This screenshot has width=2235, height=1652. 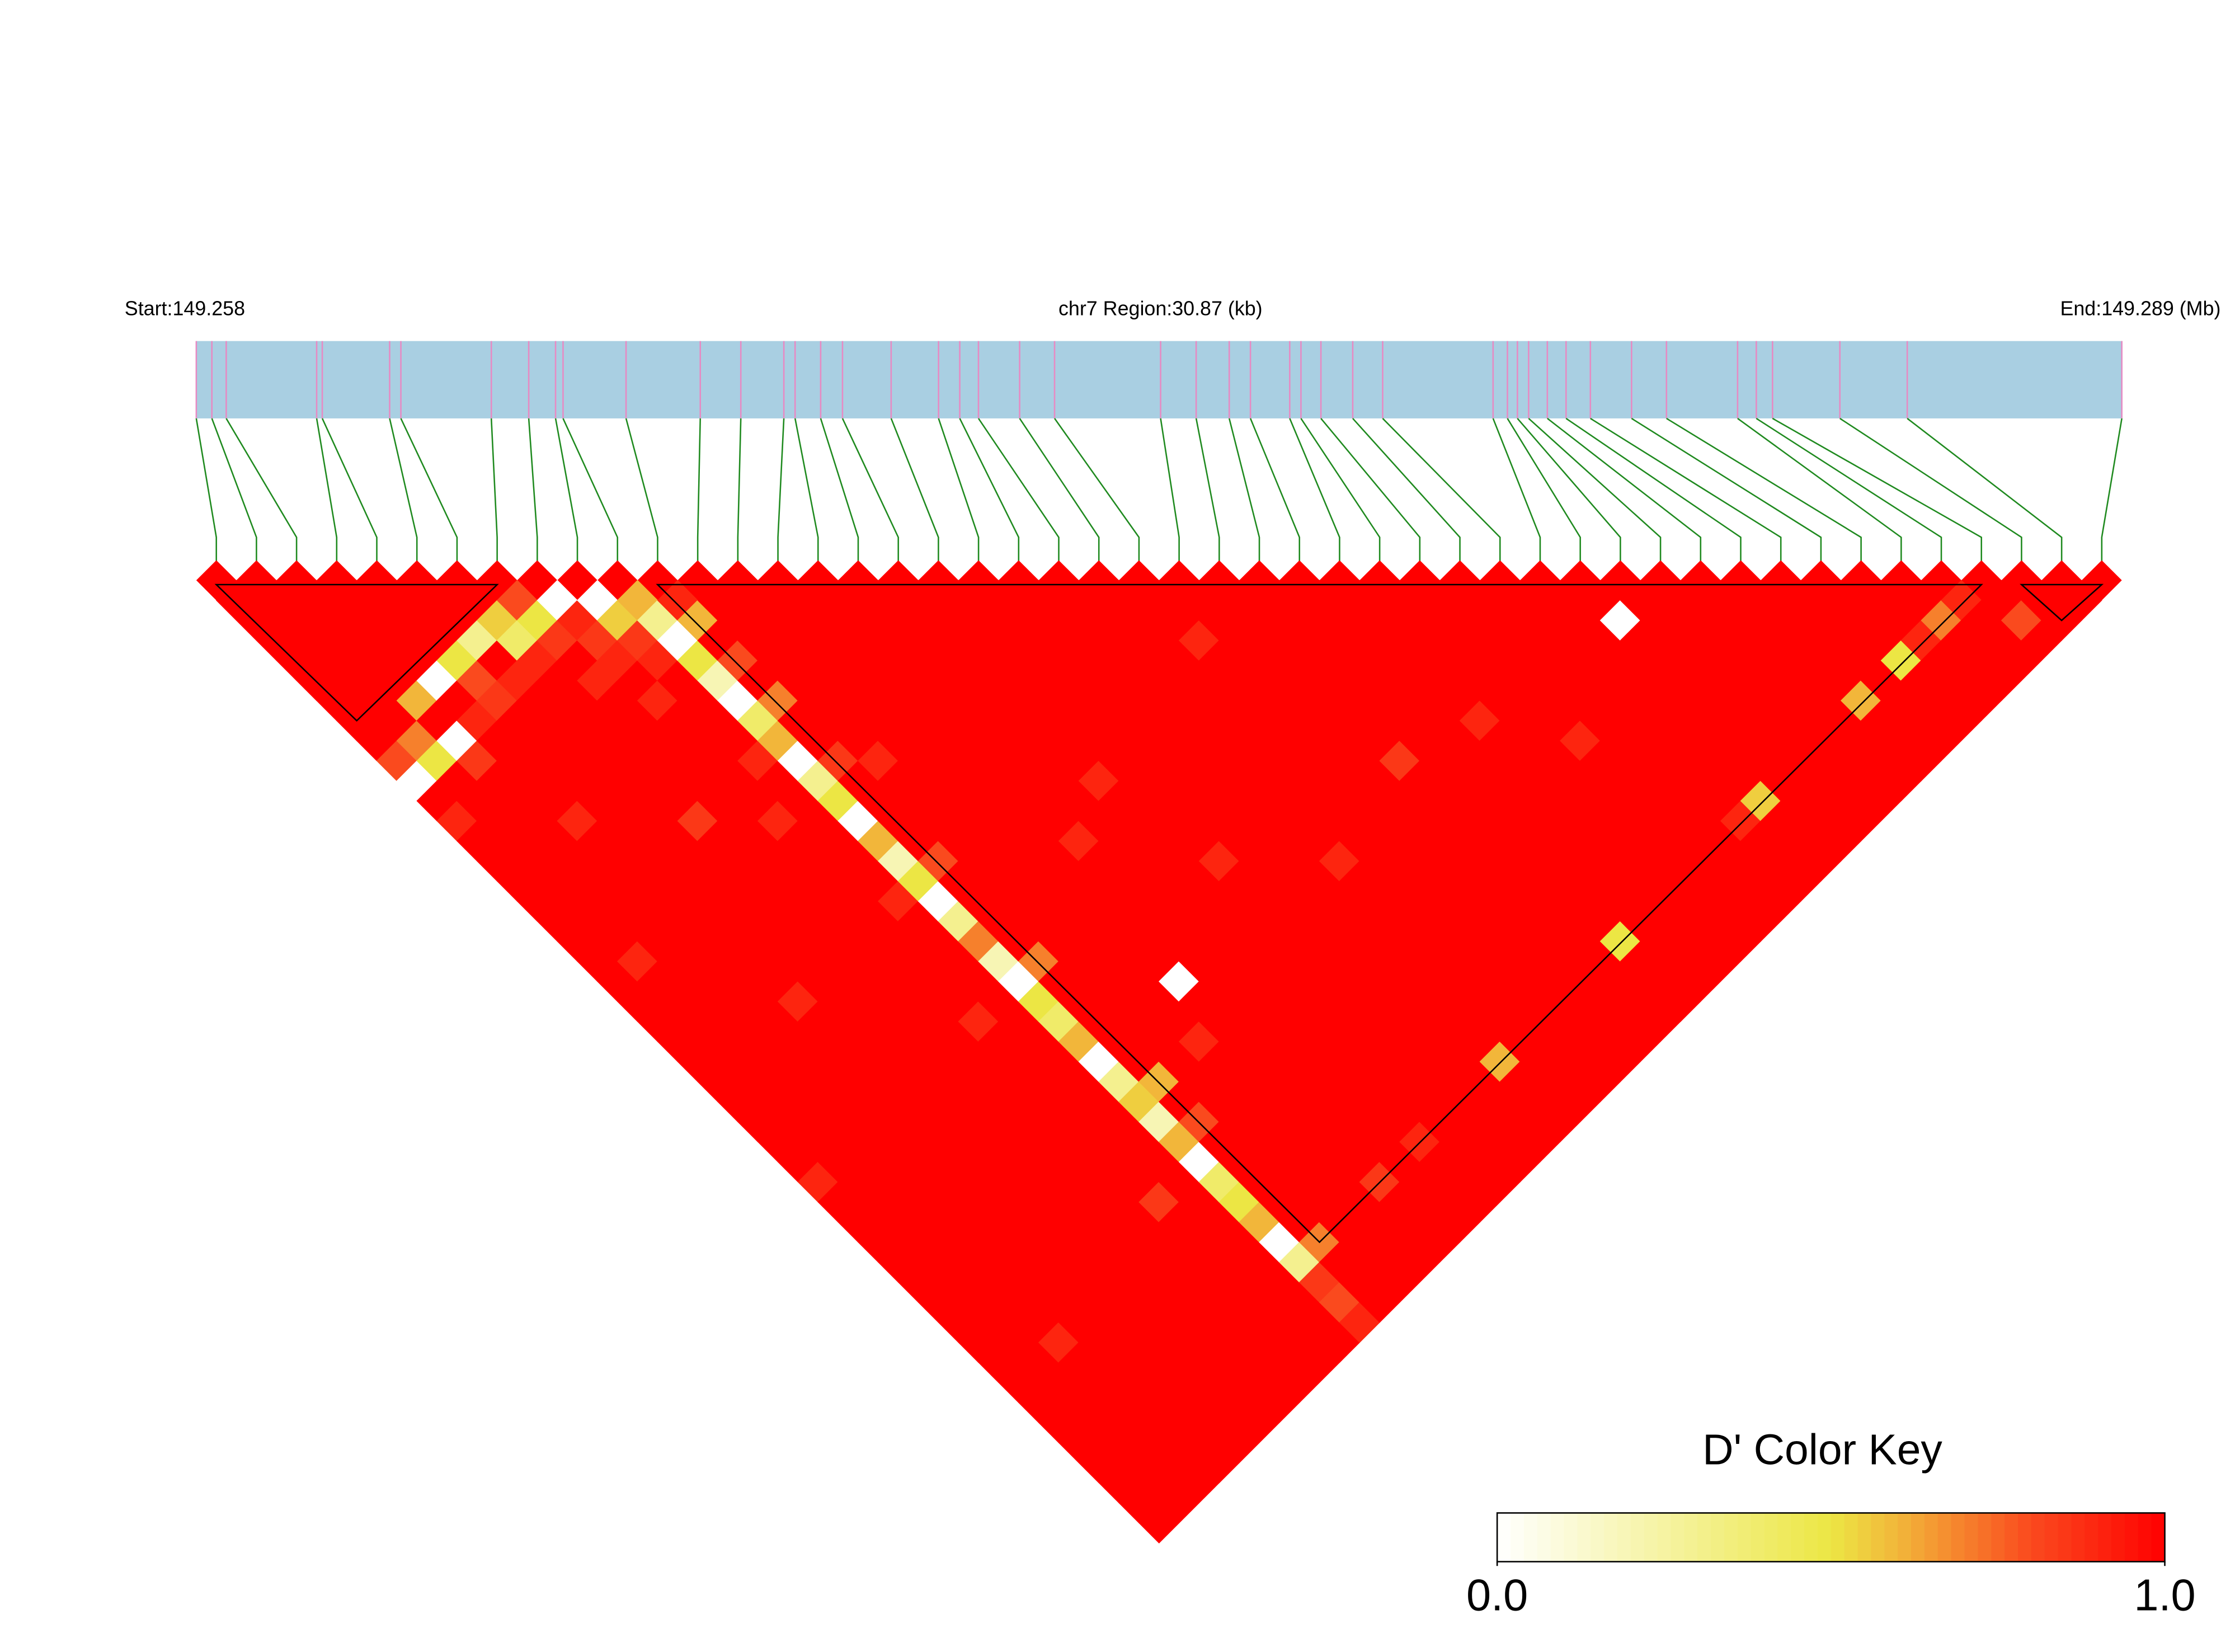 What do you see at coordinates (1497, 1595) in the screenshot?
I see `color-key-tick-label: 0.0` at bounding box center [1497, 1595].